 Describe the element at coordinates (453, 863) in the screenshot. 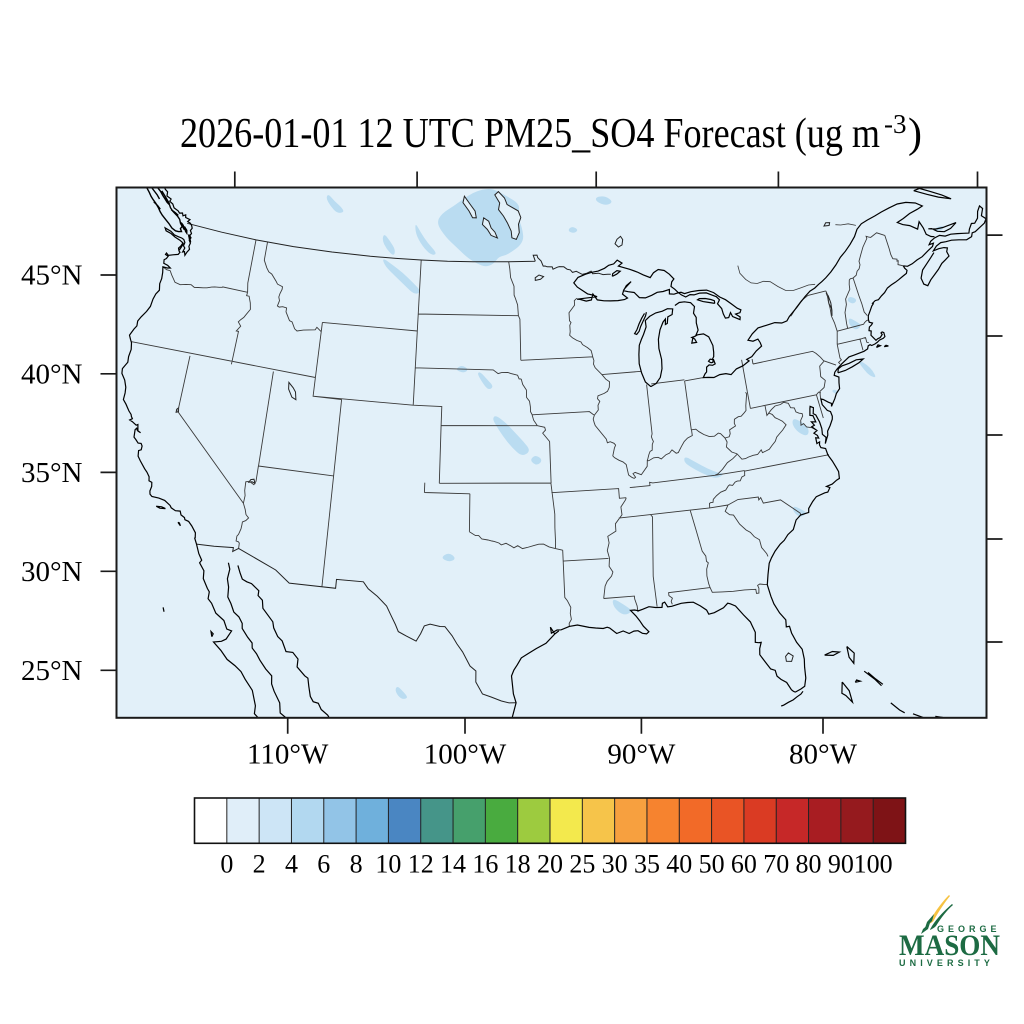

I see `svg-text: 14` at that location.